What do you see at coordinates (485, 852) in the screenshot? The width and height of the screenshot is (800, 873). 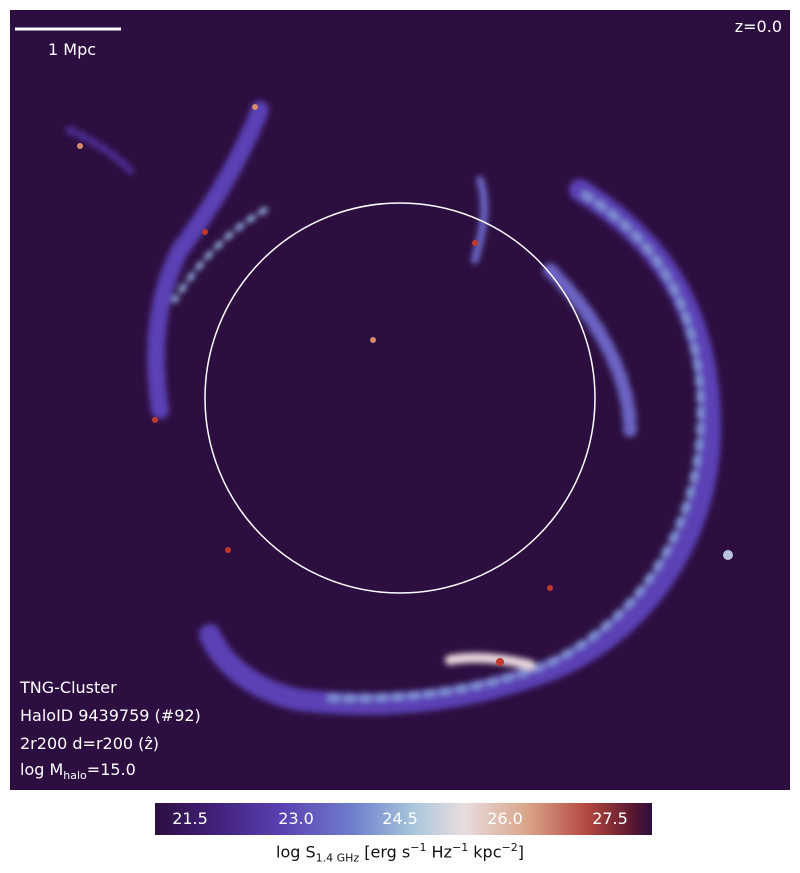 I see `text: kpc` at bounding box center [485, 852].